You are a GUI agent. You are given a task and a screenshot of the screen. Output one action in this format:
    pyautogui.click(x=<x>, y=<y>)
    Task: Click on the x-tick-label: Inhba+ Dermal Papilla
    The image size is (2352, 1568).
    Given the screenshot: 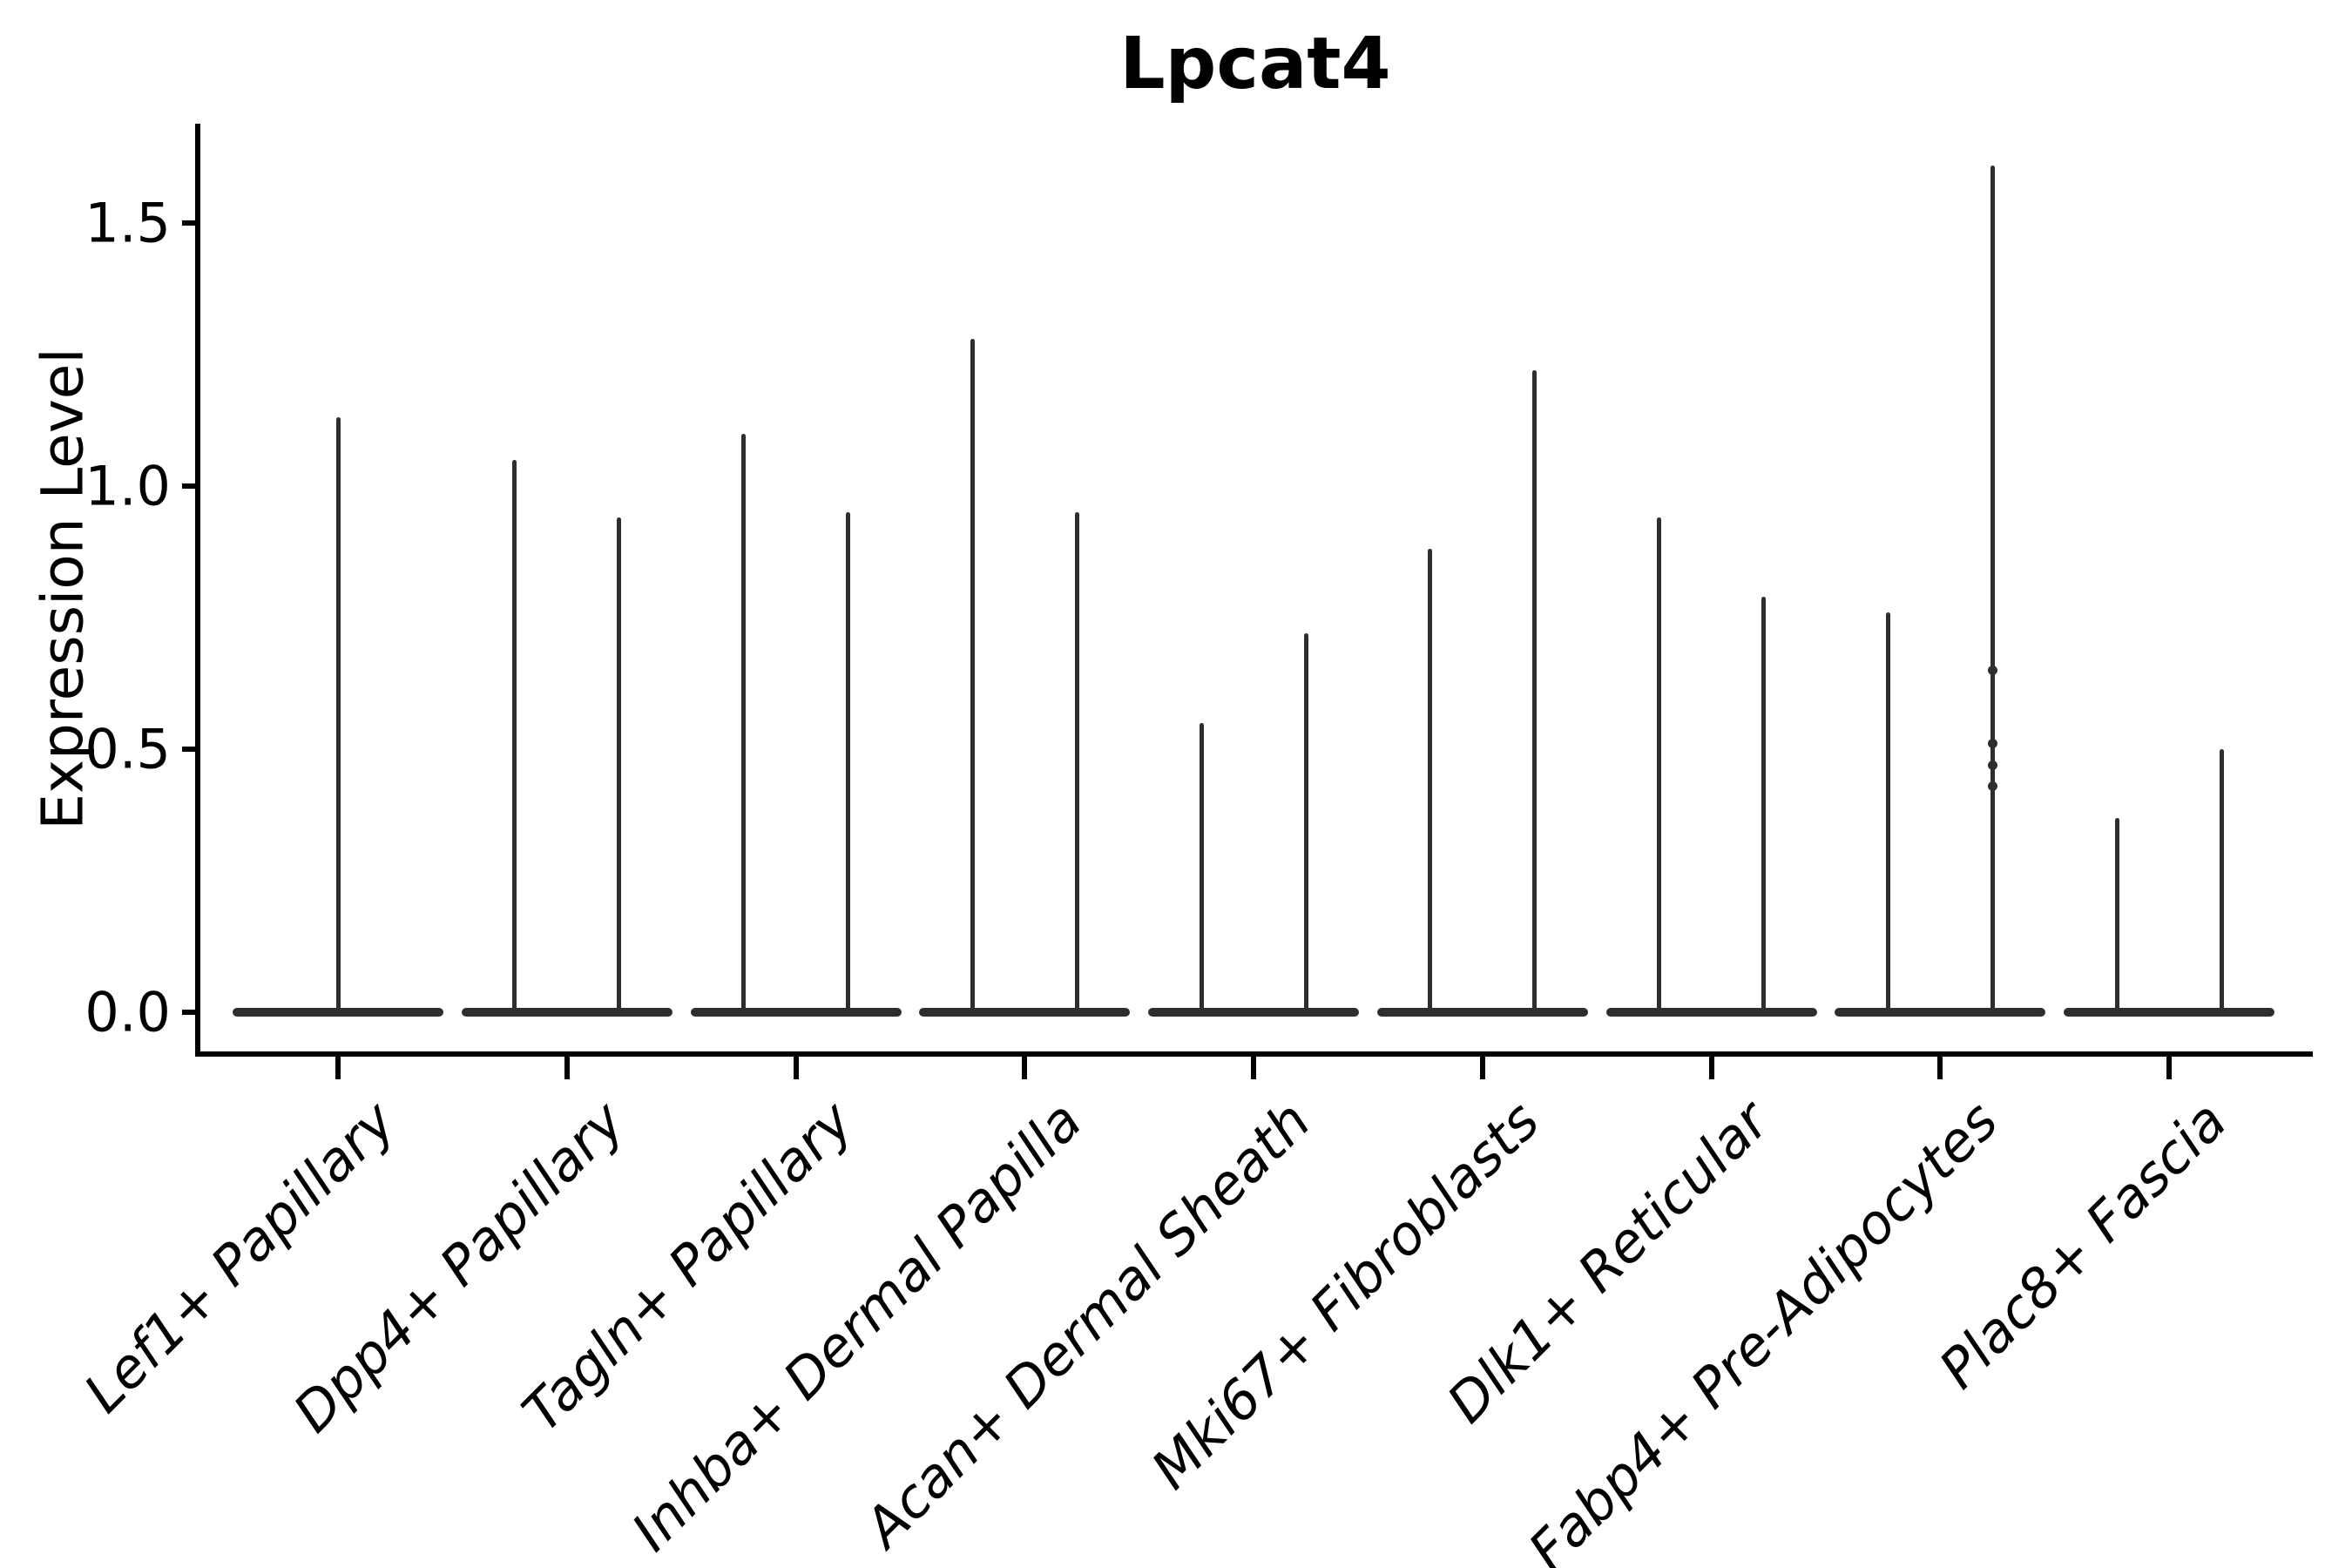 What is the action you would take?
    pyautogui.click(x=856, y=1326)
    